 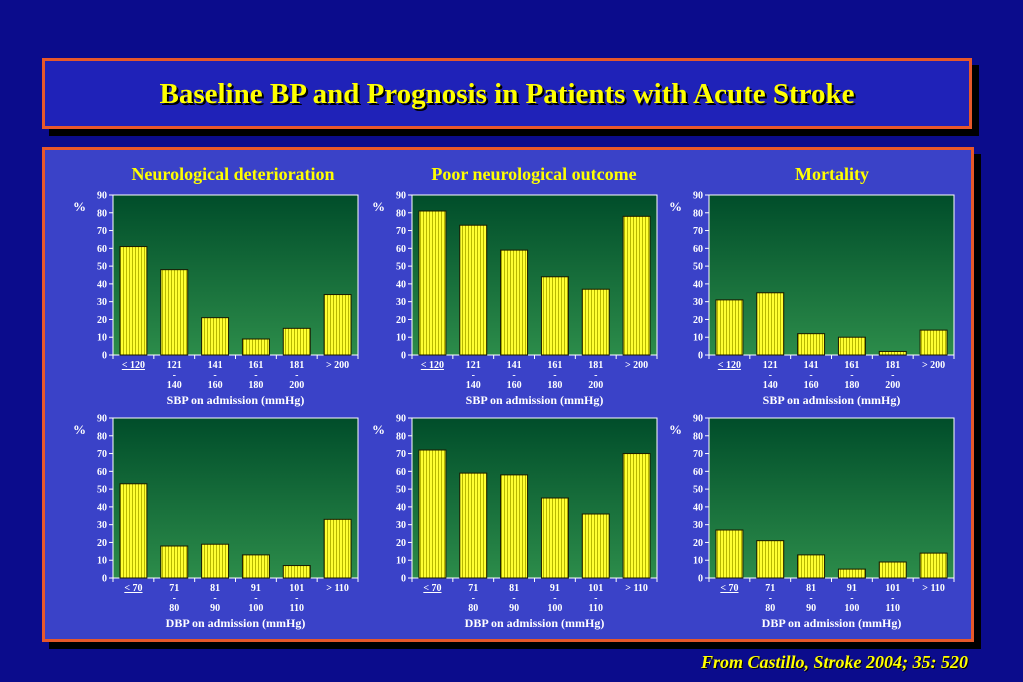 What do you see at coordinates (770, 365) in the screenshot?
I see `x-tick-label: 121` at bounding box center [770, 365].